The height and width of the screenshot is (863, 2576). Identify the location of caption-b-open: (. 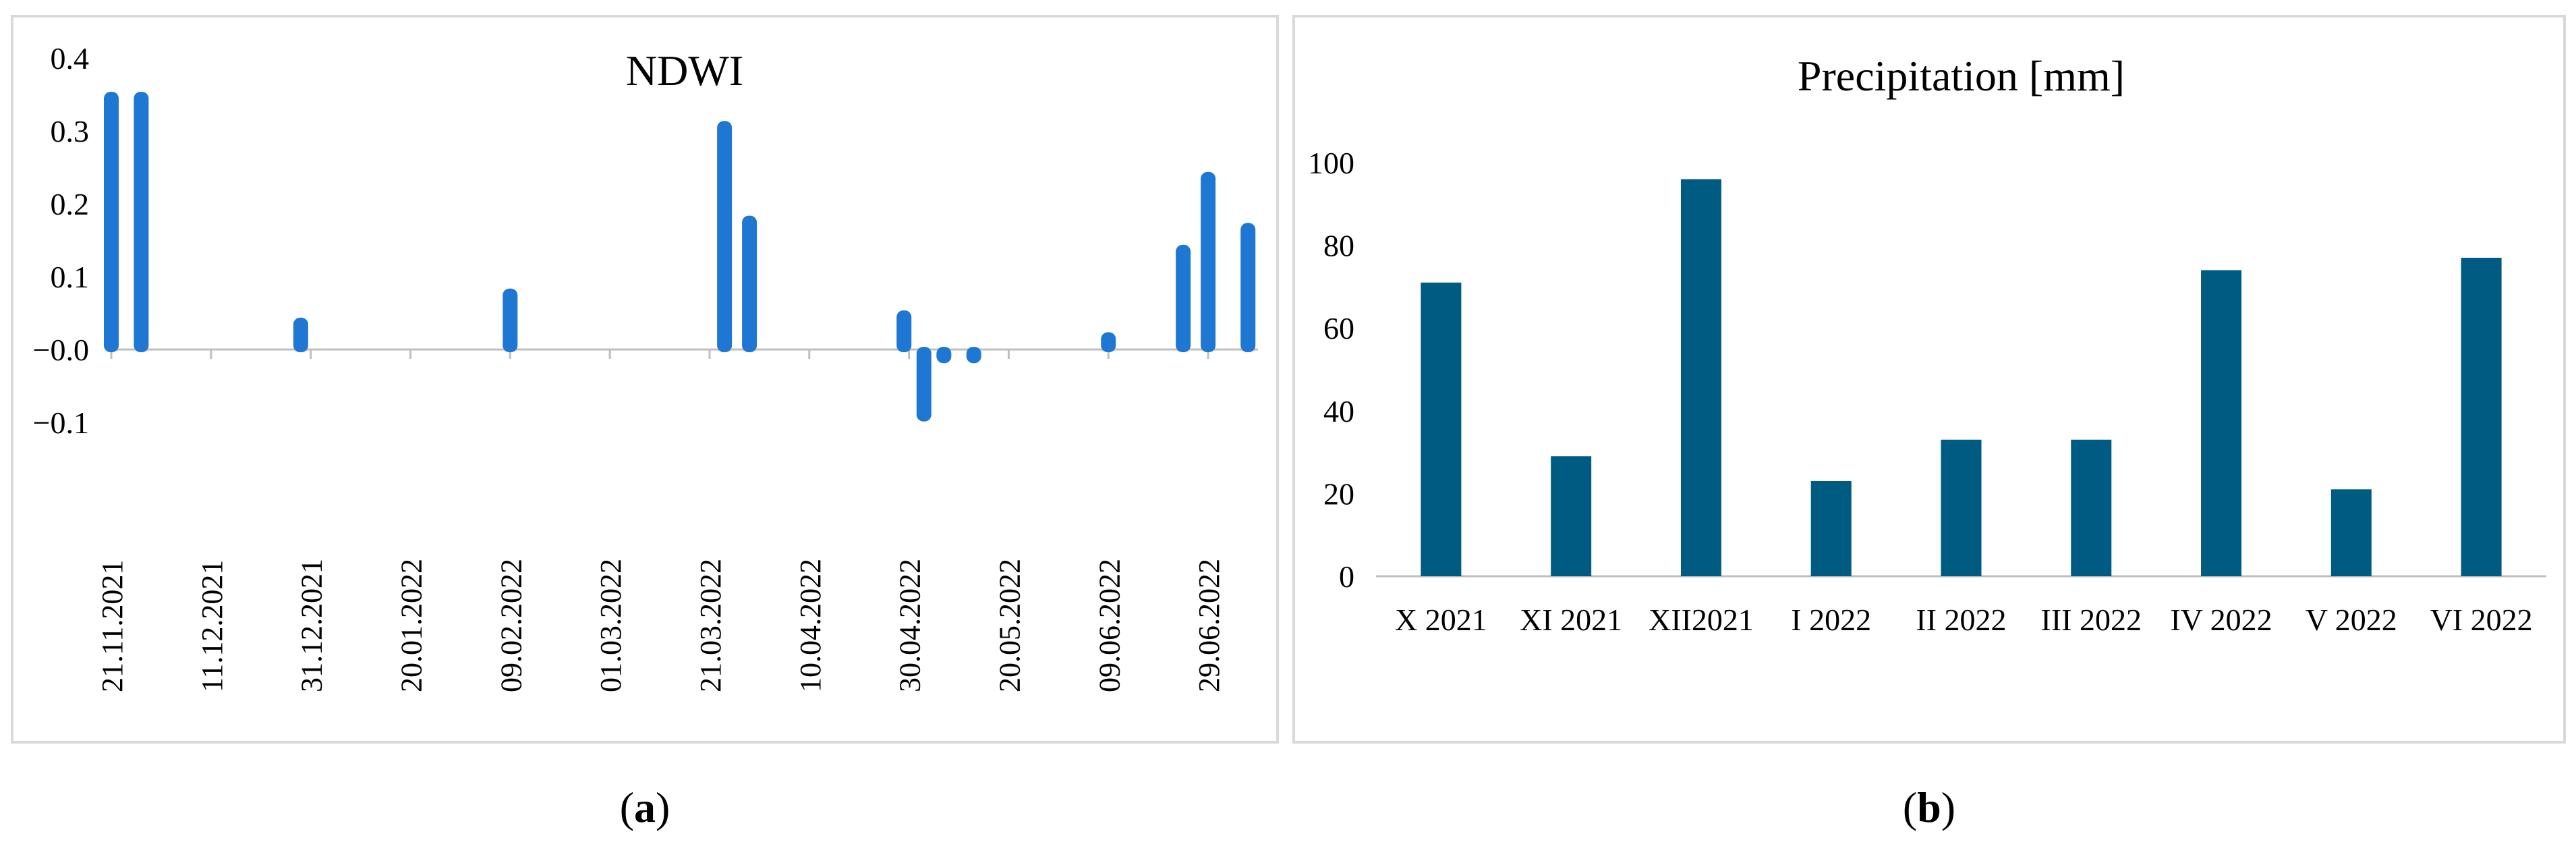
(1910, 807).